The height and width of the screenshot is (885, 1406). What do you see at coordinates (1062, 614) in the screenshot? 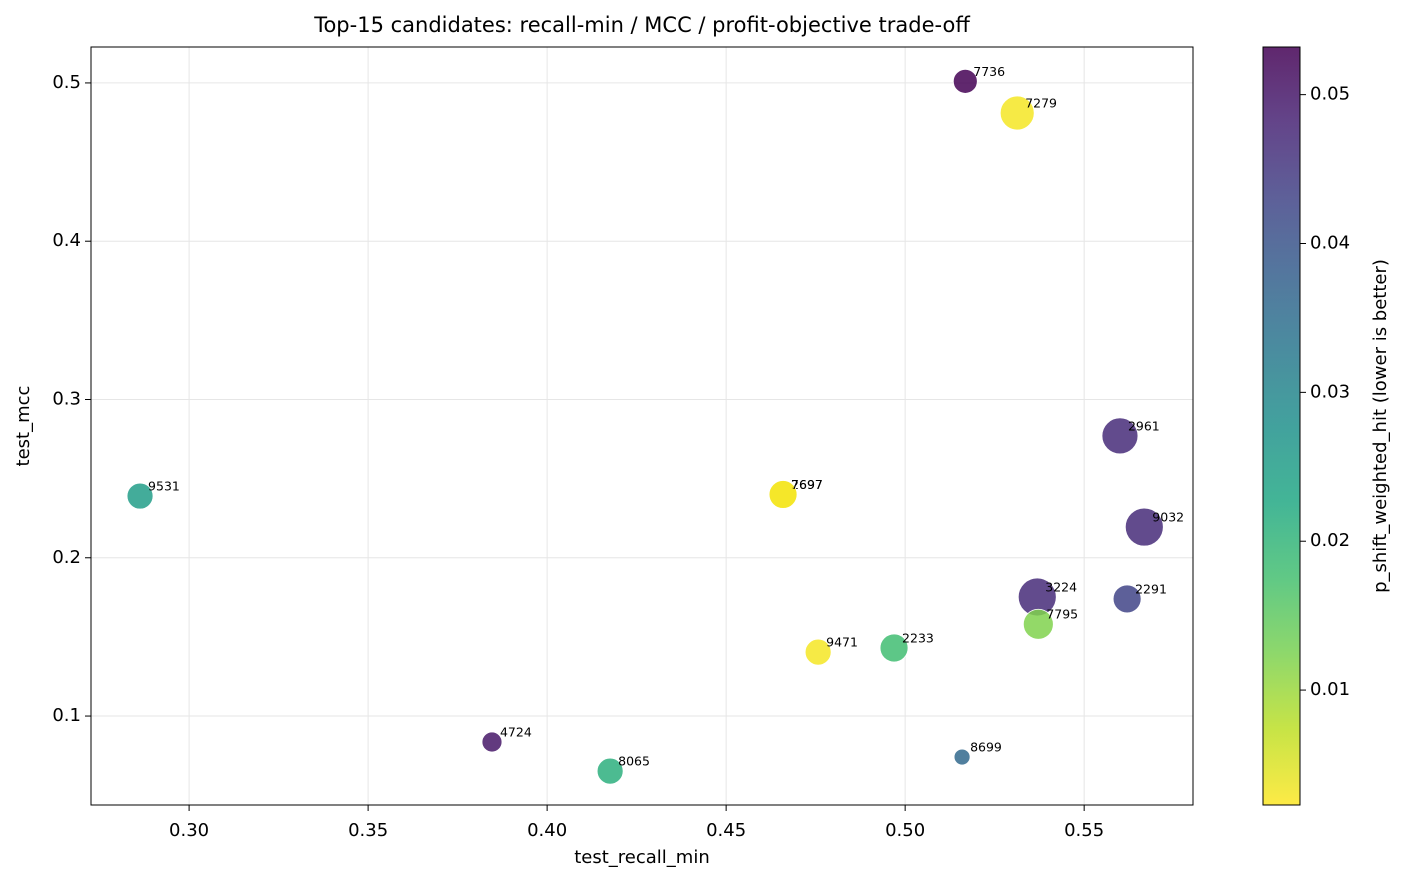
I see `point-label: 7795` at bounding box center [1062, 614].